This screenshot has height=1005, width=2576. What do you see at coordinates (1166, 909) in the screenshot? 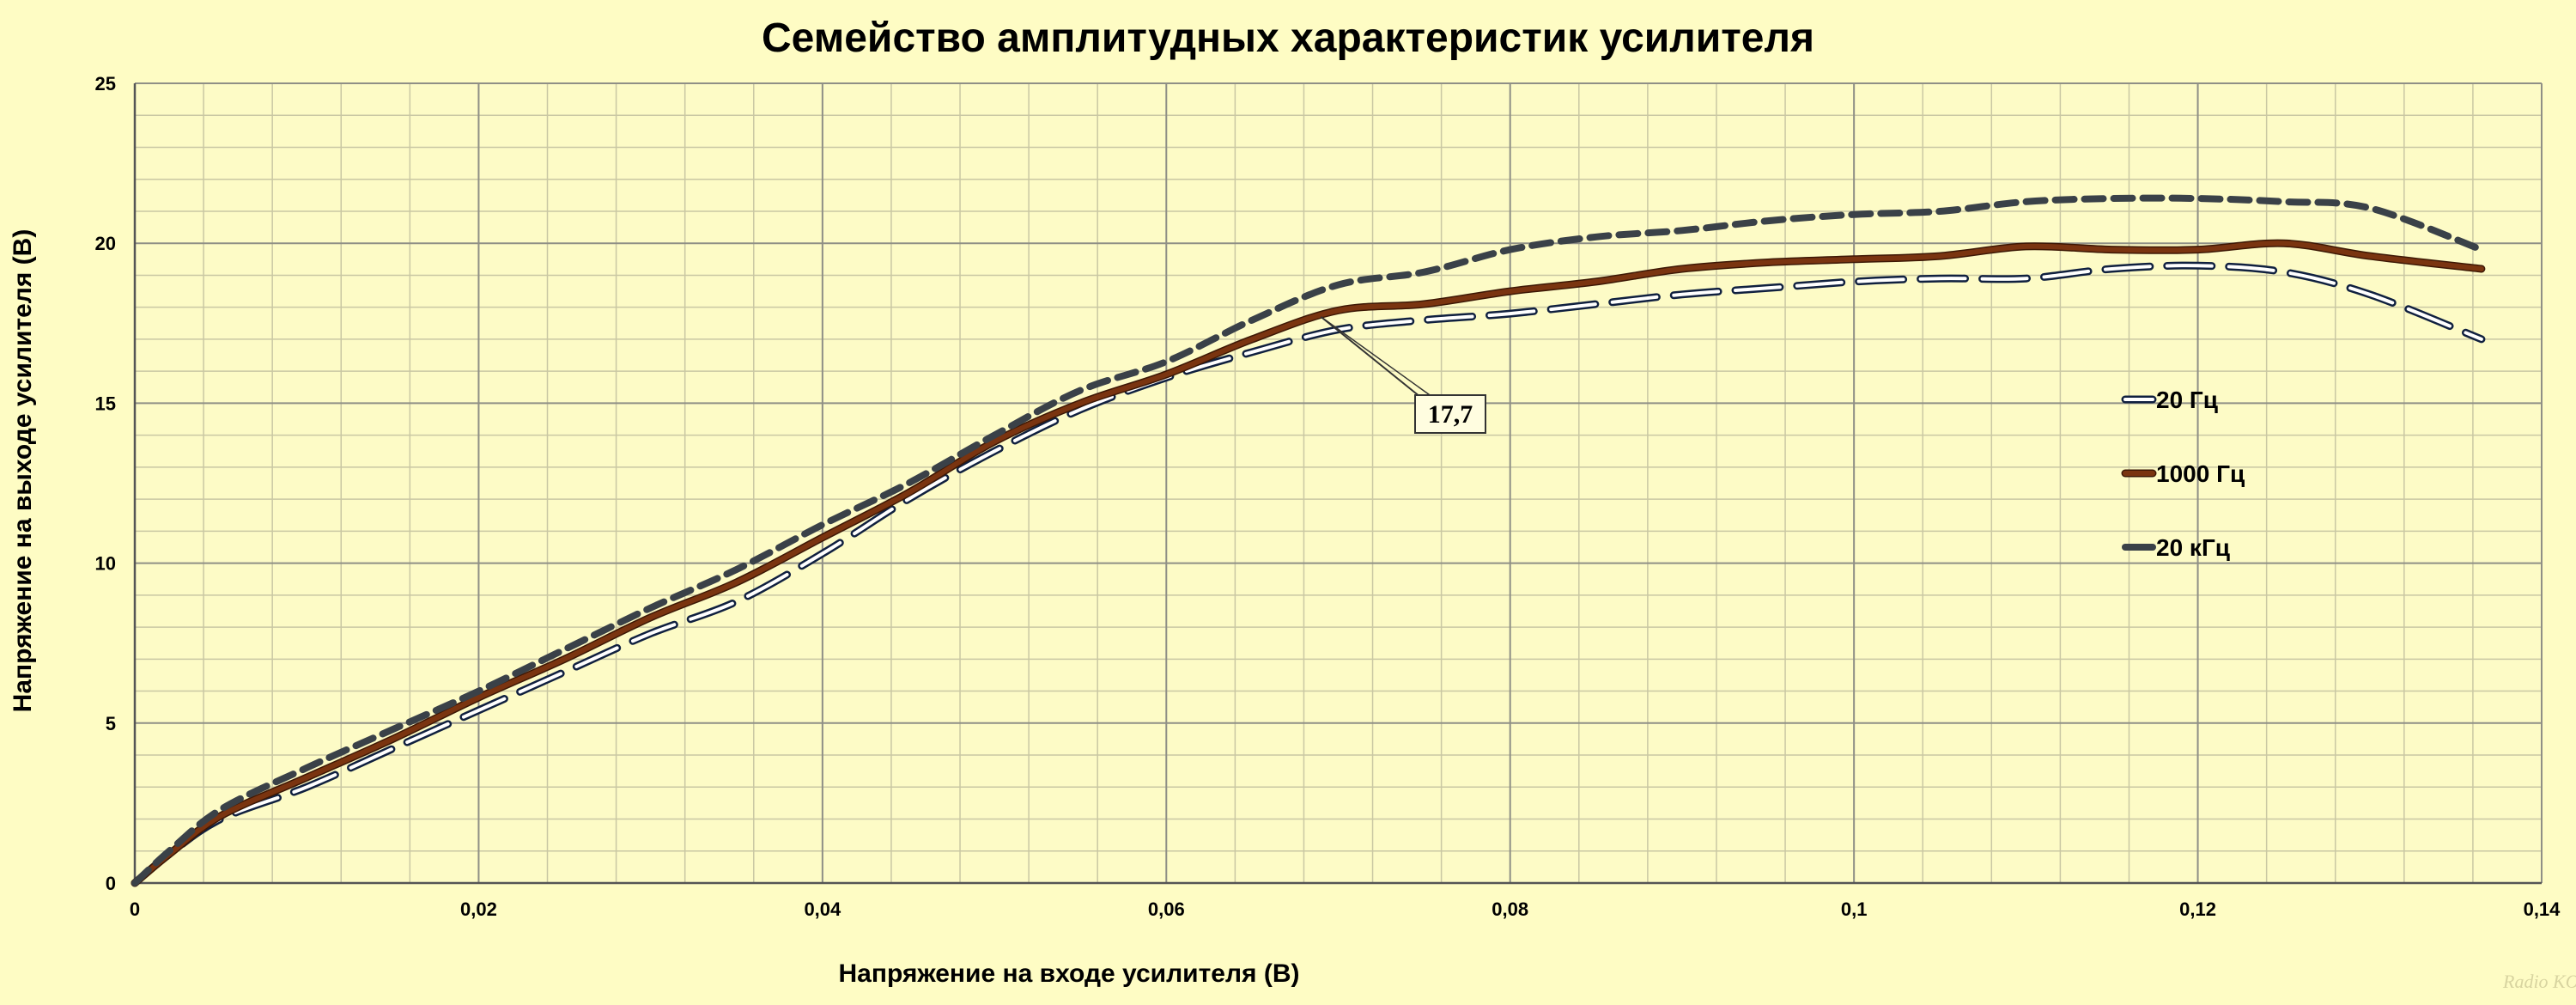
I see `x-tick-label: 0,06` at bounding box center [1166, 909].